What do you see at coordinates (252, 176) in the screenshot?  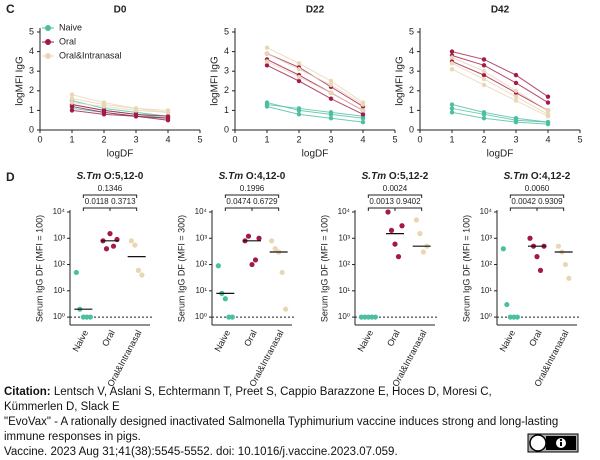 I see `chart-title: S.Tm O:4,12-0` at bounding box center [252, 176].